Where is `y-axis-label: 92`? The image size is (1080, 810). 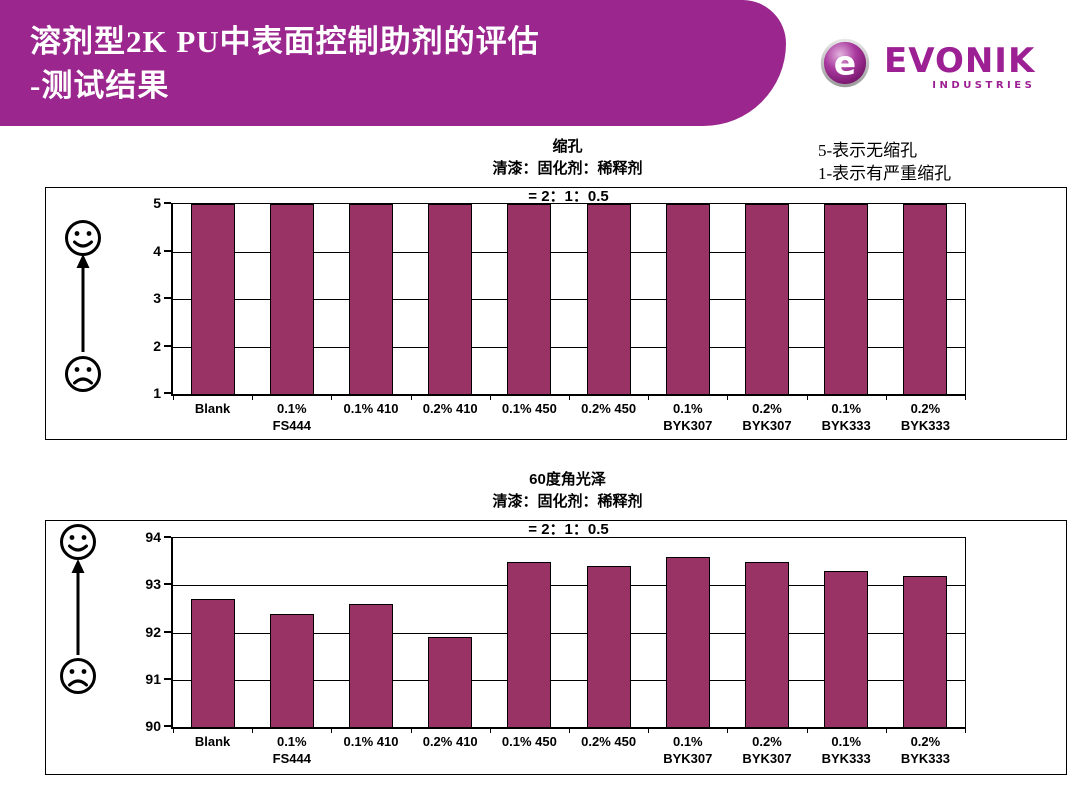 y-axis-label: 92 is located at coordinates (153, 631).